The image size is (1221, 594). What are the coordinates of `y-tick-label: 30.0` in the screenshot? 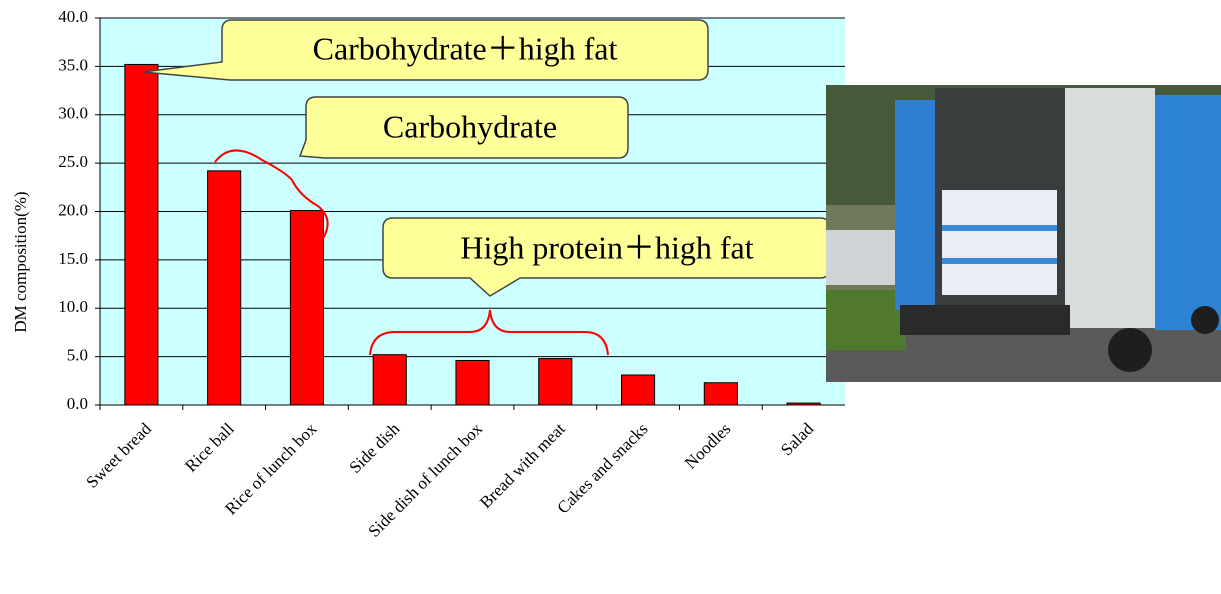 It's located at (73, 113).